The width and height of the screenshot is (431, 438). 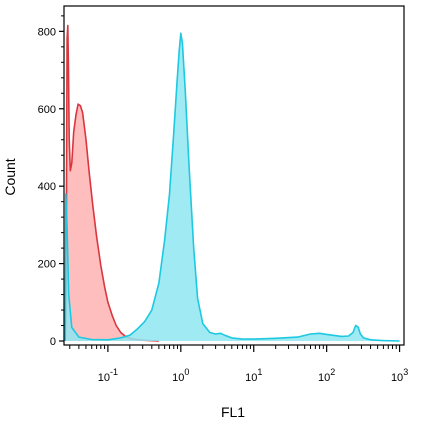 I want to click on y-tick-label: 200, so click(x=47, y=265).